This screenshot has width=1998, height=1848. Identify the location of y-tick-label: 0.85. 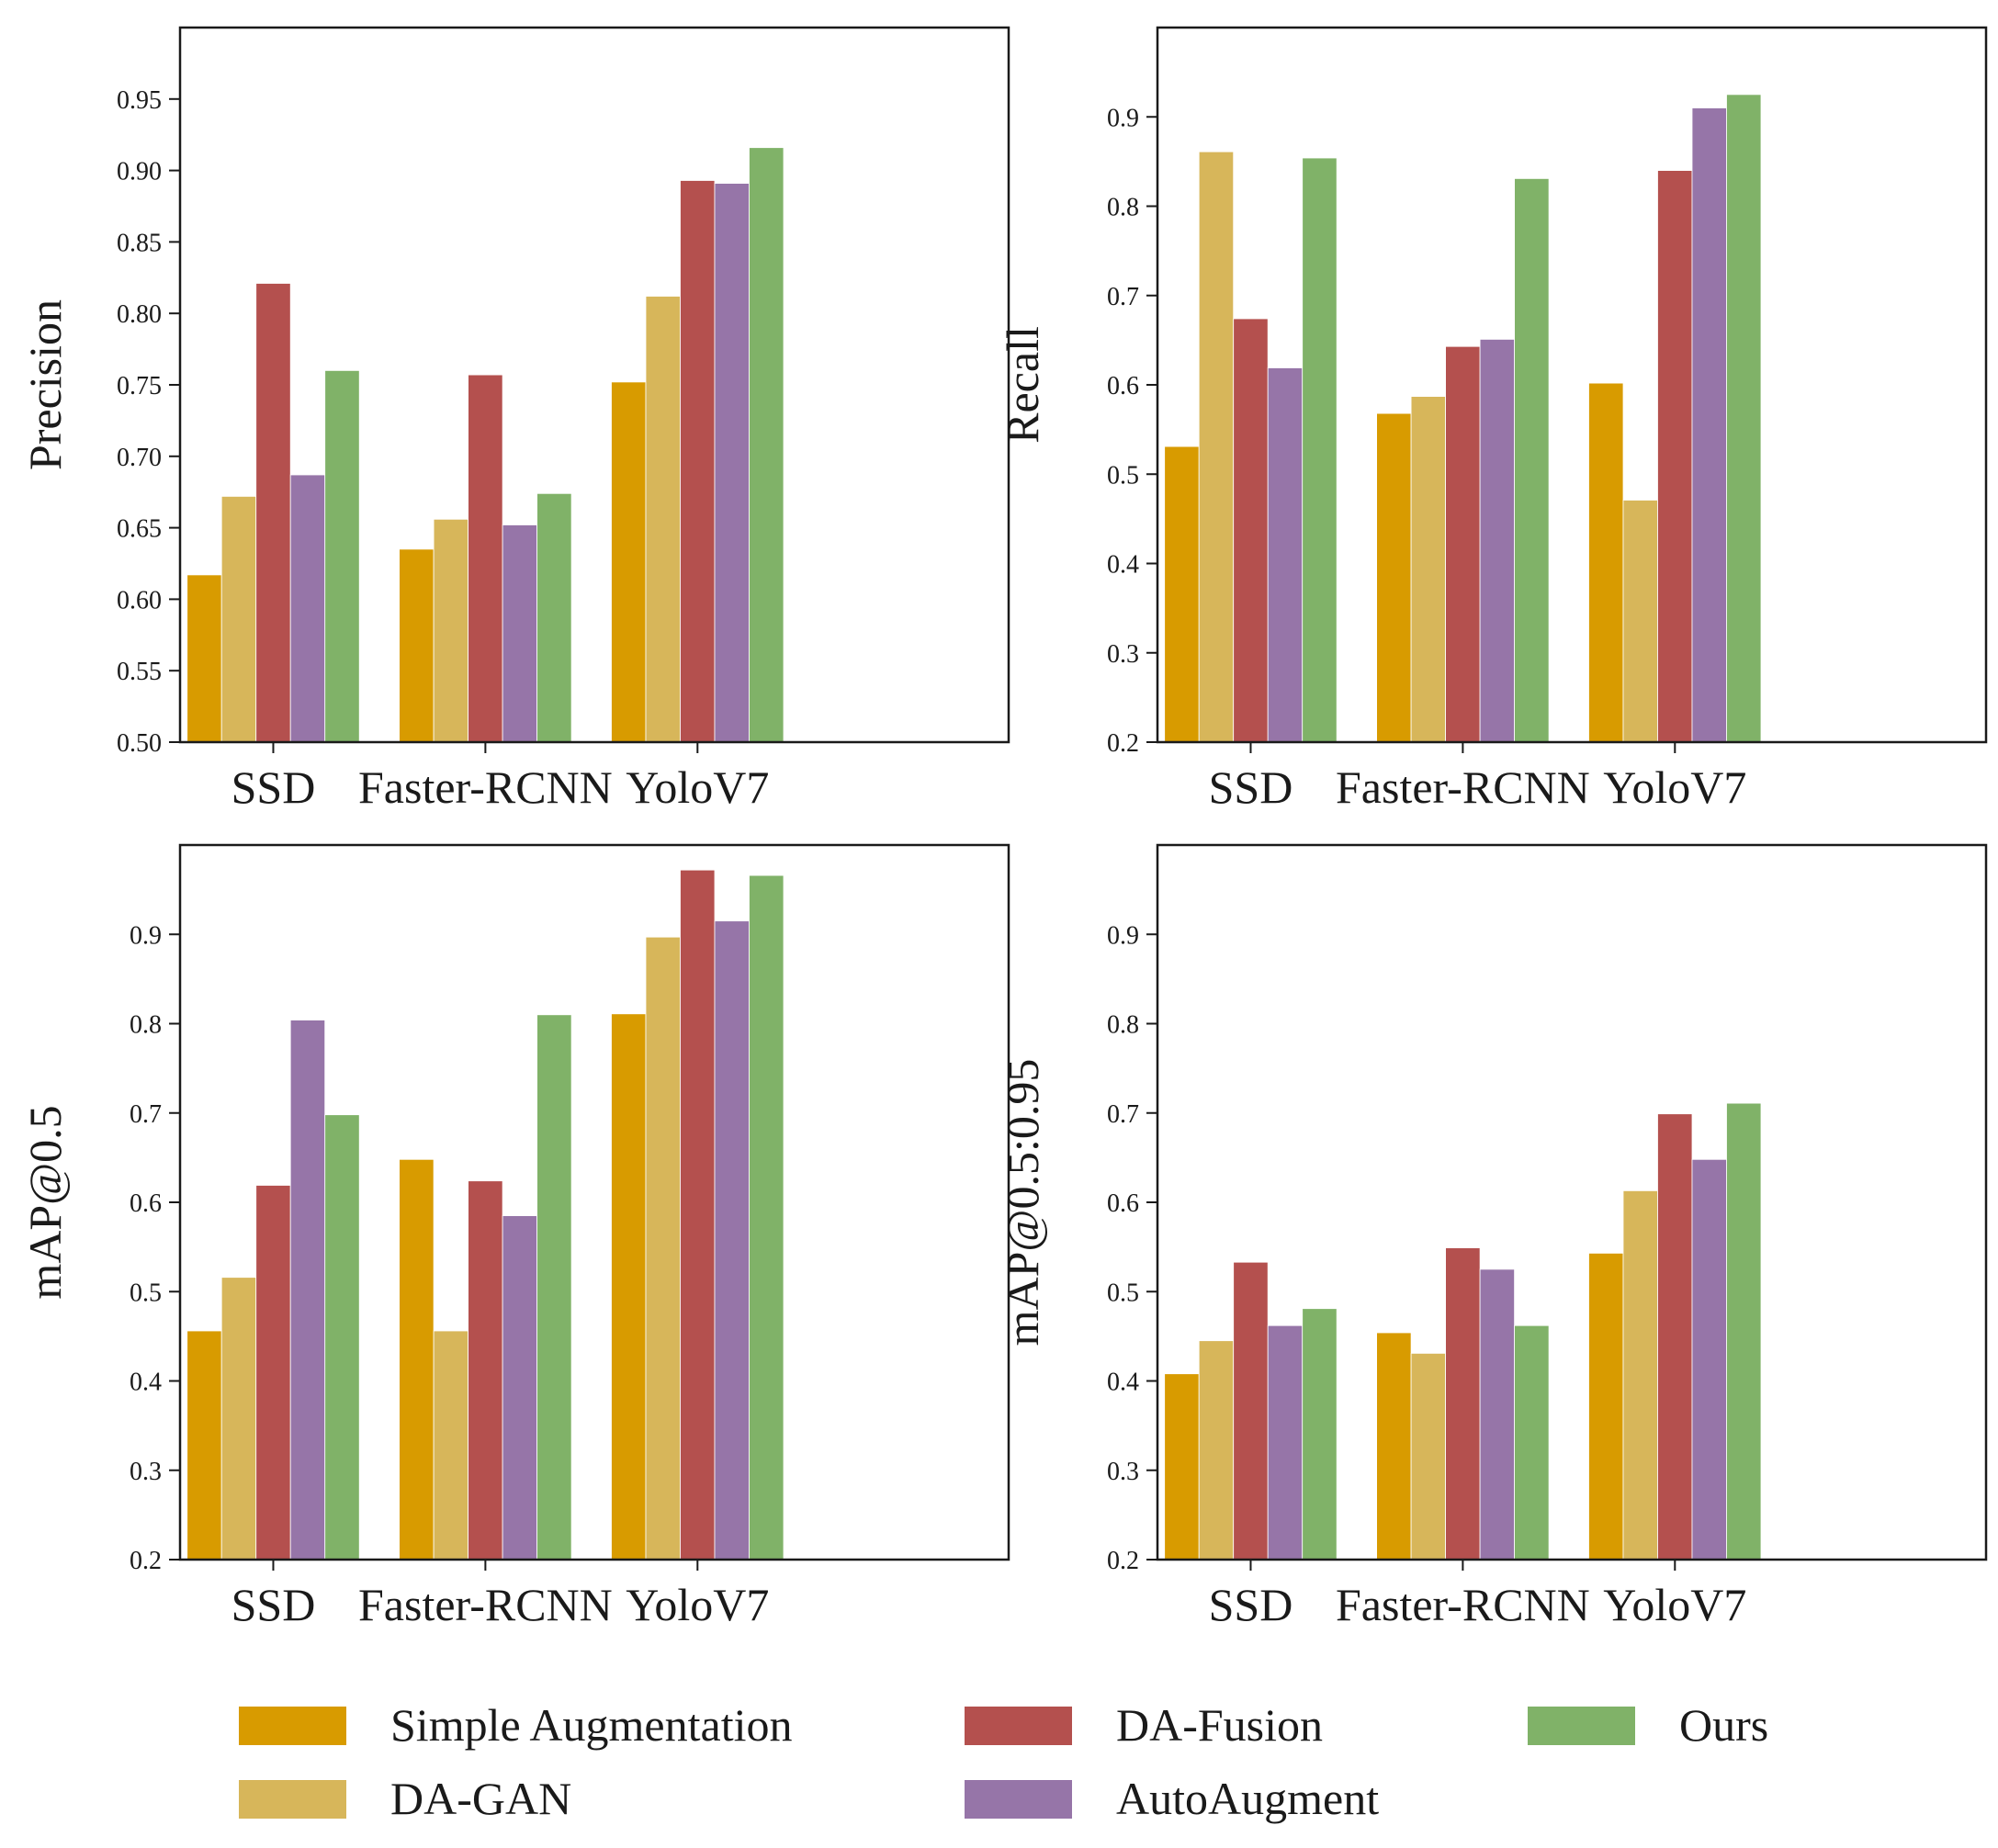
(140, 243).